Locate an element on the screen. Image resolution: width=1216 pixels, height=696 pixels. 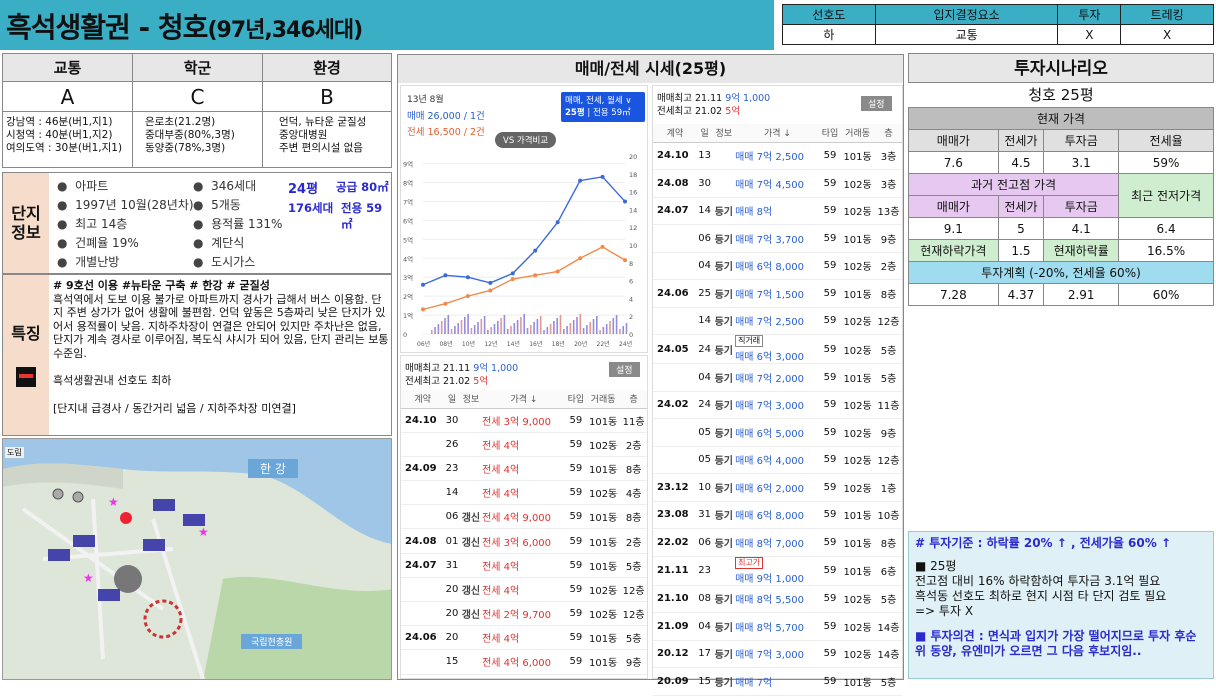
table-row: 22.02 06 등기 매매 8억 7,000 59 101동 8층 is located at coordinates (777, 542).